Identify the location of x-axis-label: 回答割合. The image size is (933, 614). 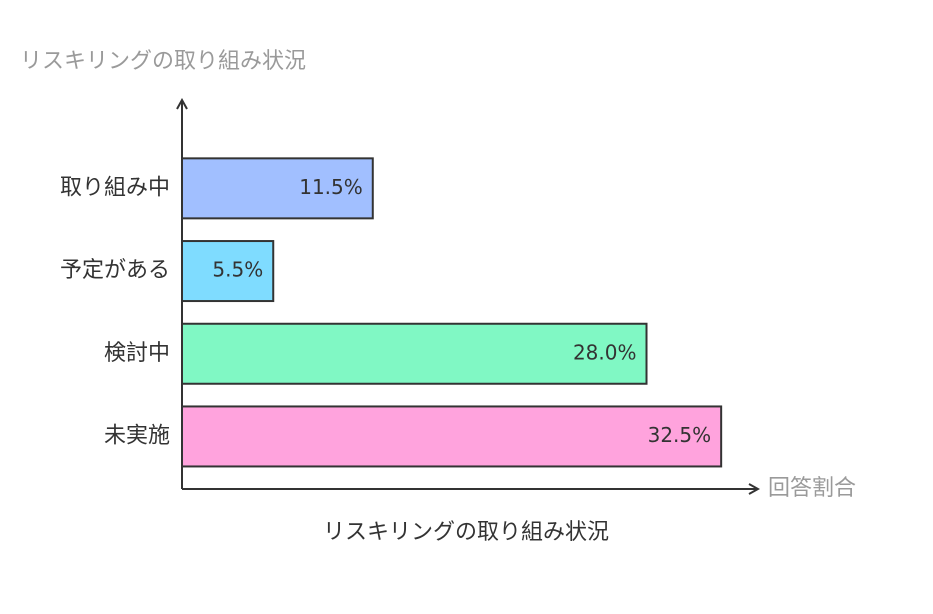
(812, 488).